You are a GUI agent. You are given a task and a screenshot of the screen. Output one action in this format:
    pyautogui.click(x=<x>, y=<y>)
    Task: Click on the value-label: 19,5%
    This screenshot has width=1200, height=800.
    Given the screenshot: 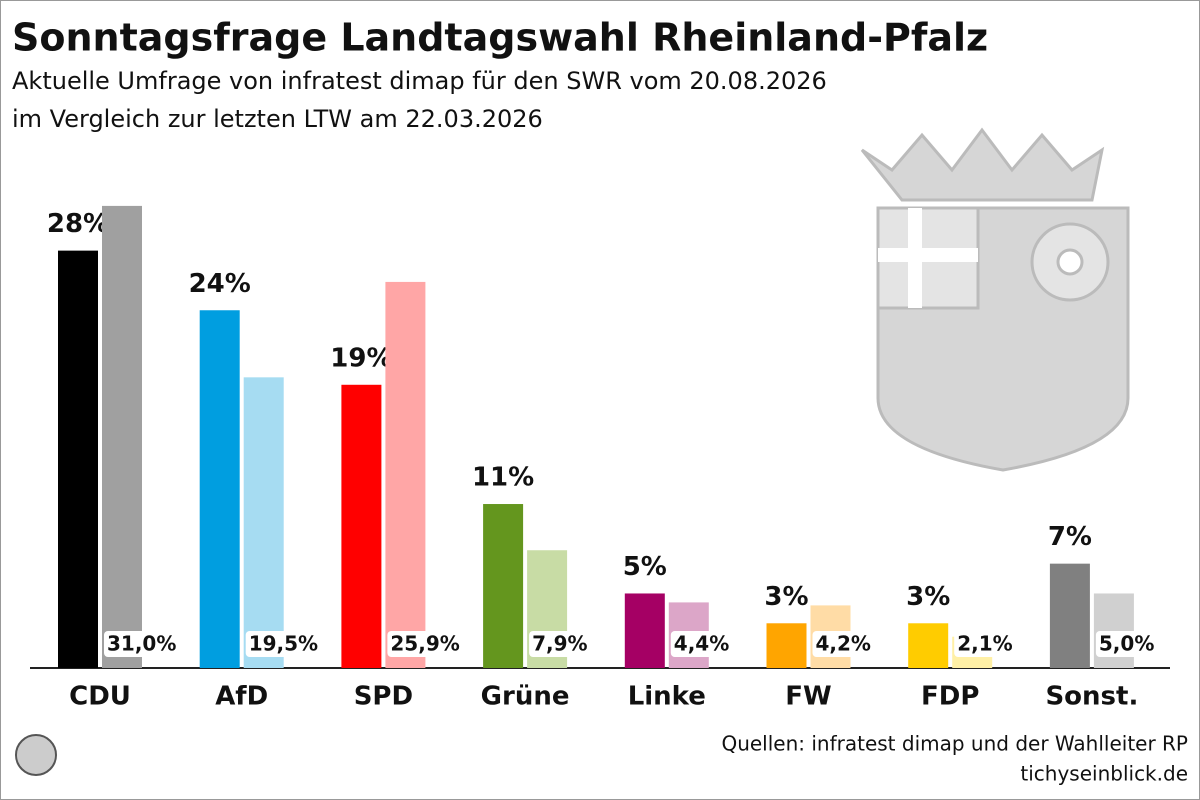 What is the action you would take?
    pyautogui.click(x=283, y=644)
    